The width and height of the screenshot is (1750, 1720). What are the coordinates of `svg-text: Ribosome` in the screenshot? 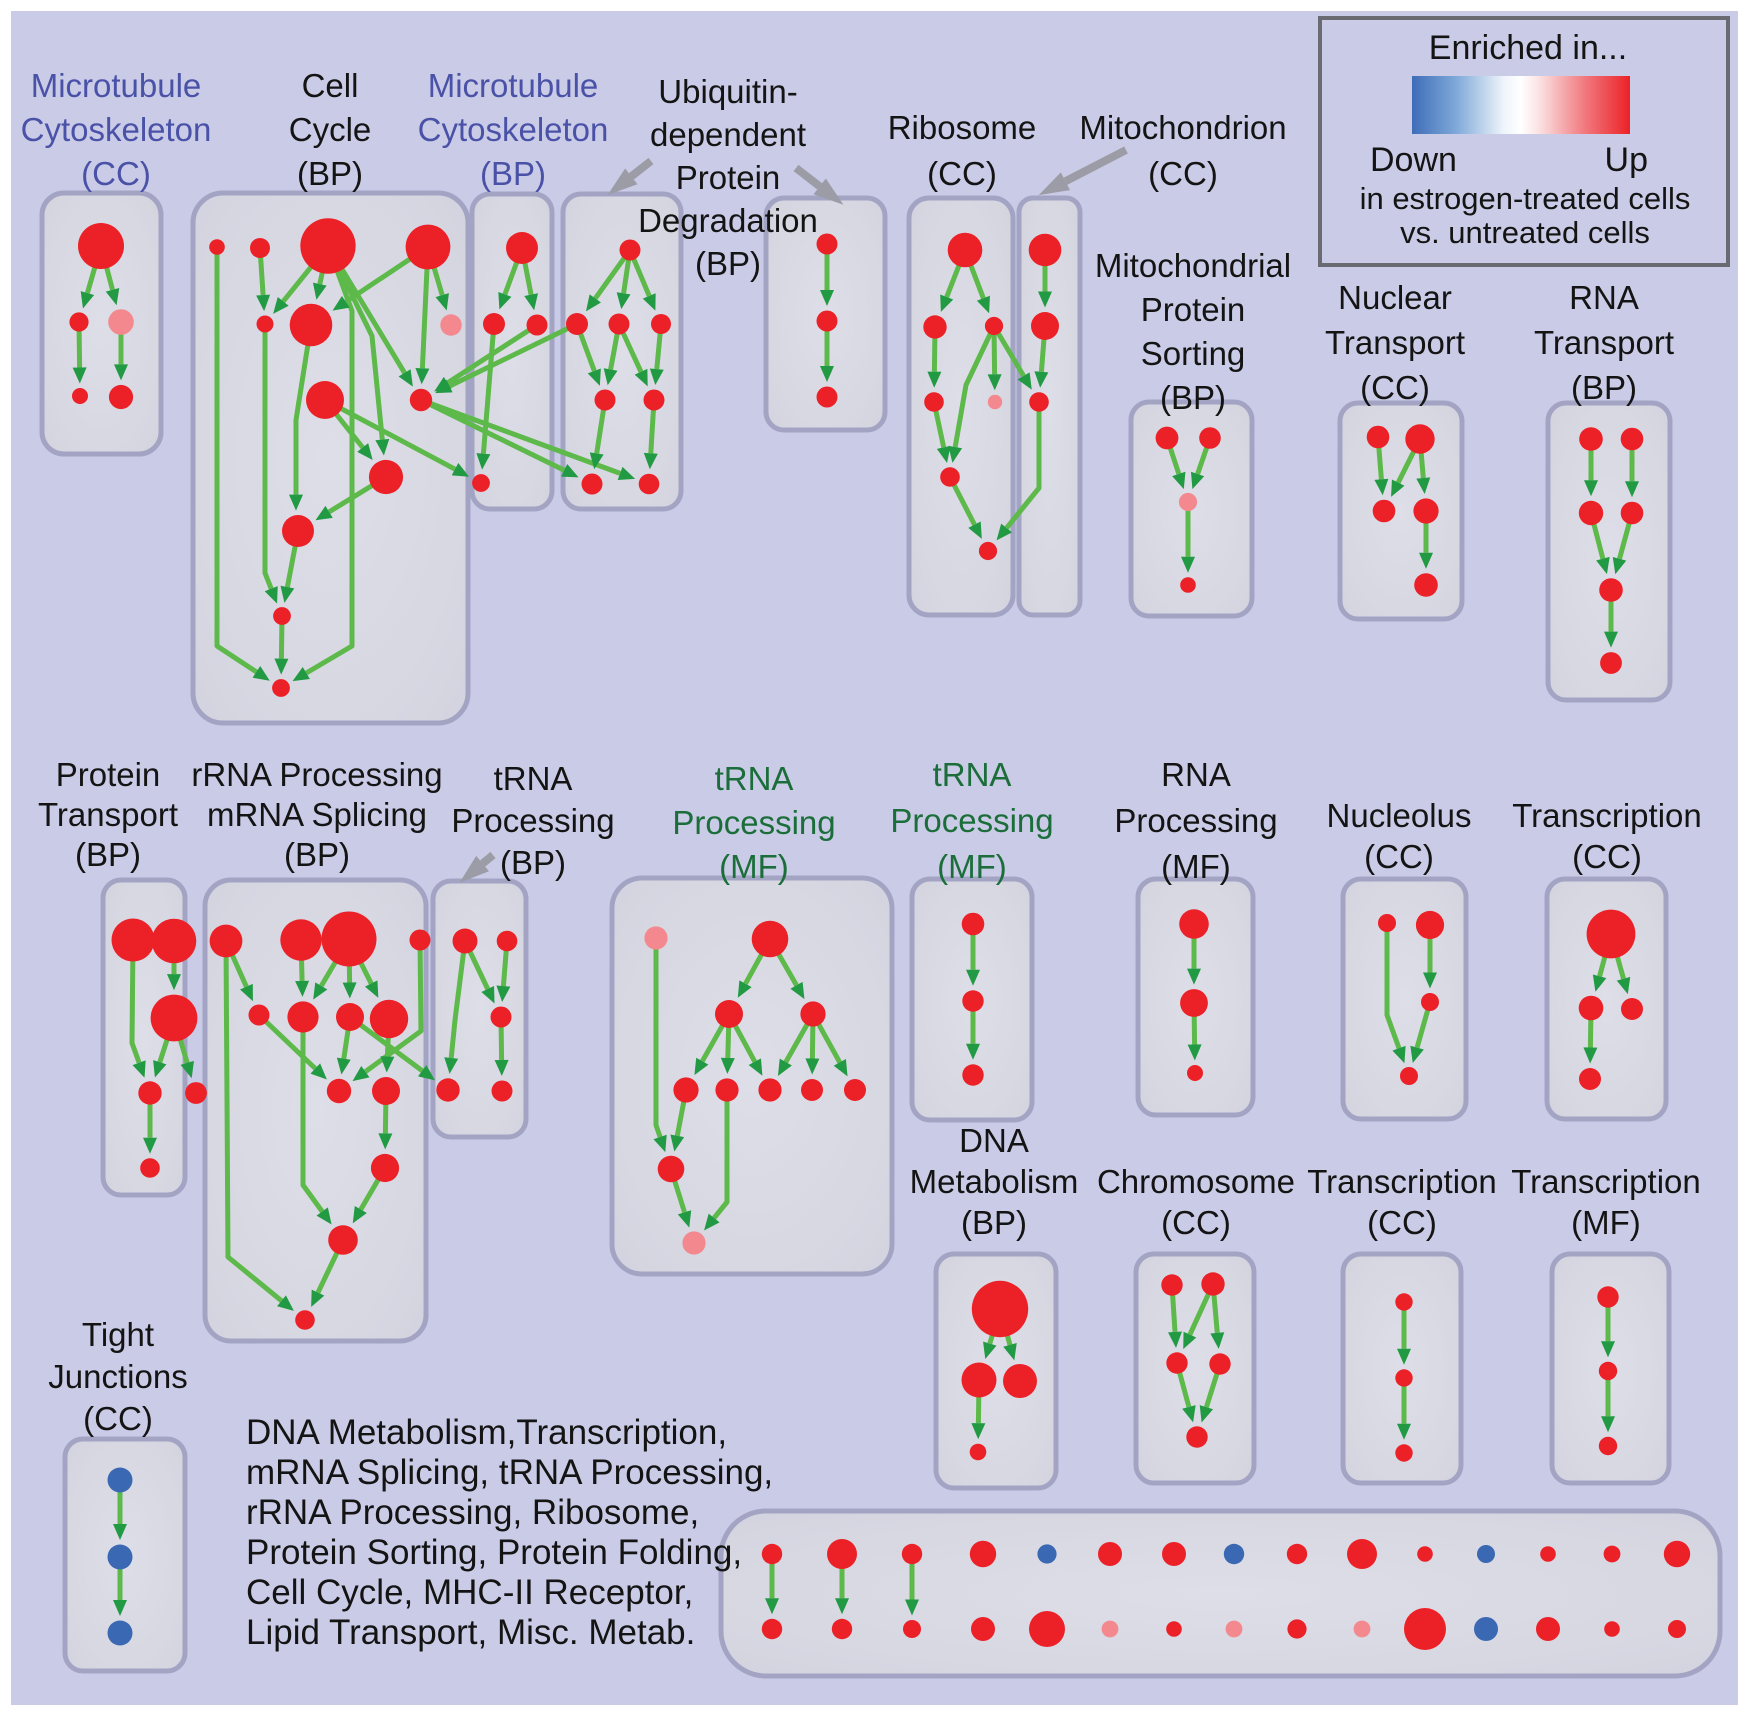 It's located at (962, 127).